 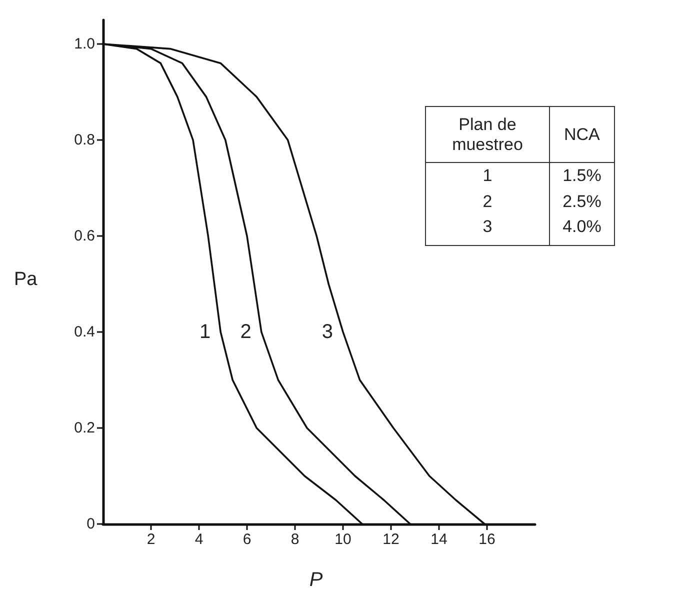 I want to click on annotation: 3, so click(x=488, y=230).